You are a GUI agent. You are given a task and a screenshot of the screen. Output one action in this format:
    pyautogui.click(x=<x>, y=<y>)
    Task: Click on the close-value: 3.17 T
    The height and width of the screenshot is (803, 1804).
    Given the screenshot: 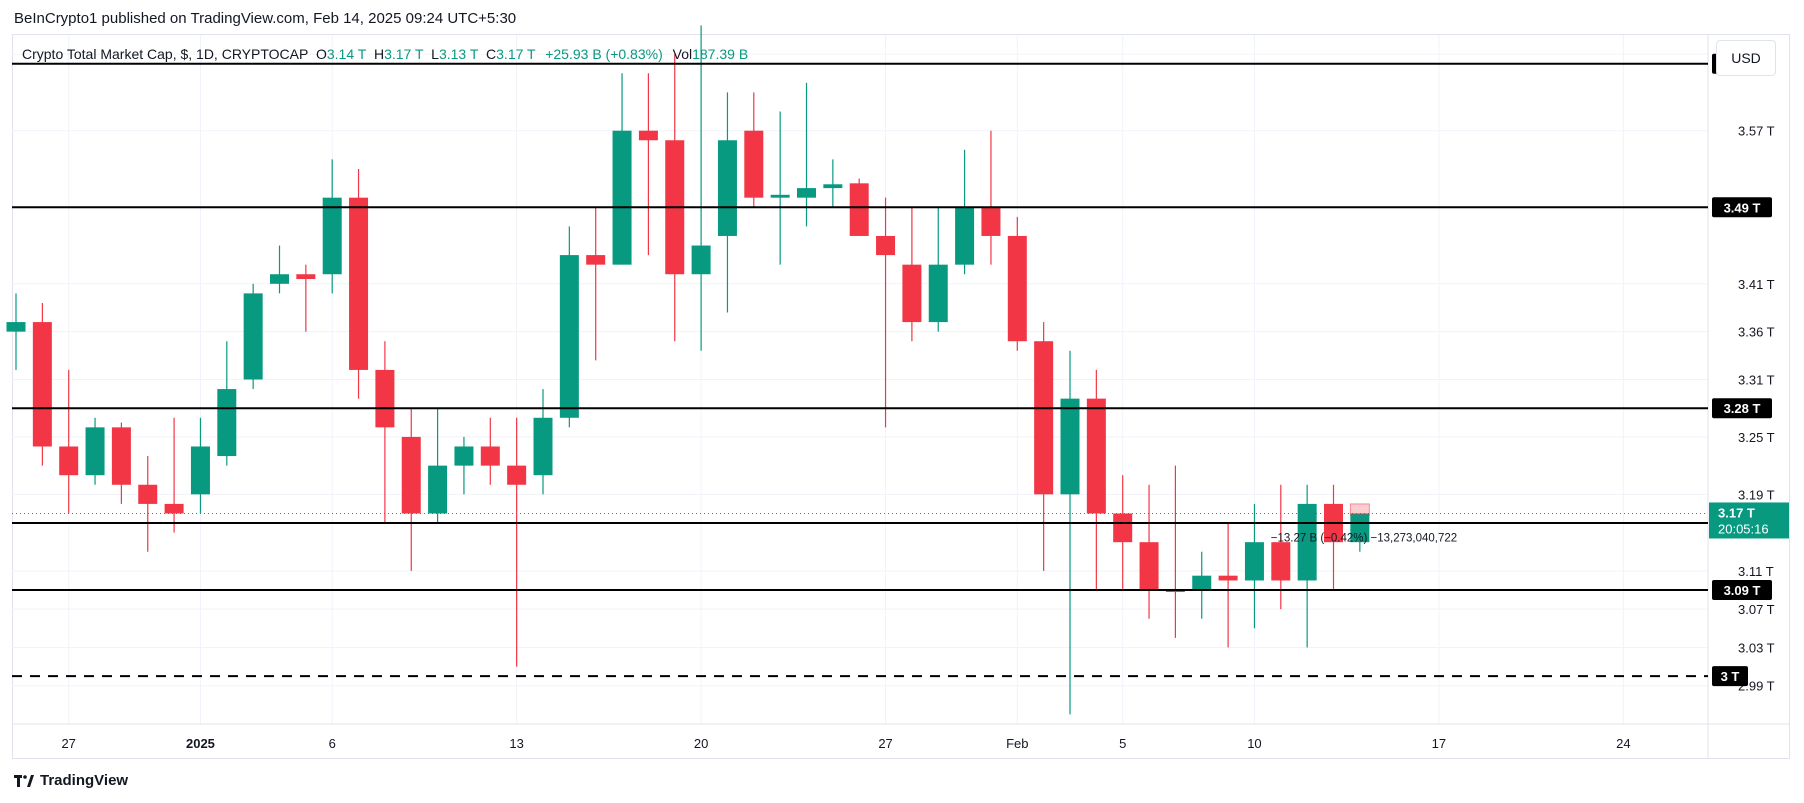 What is the action you would take?
    pyautogui.click(x=516, y=54)
    